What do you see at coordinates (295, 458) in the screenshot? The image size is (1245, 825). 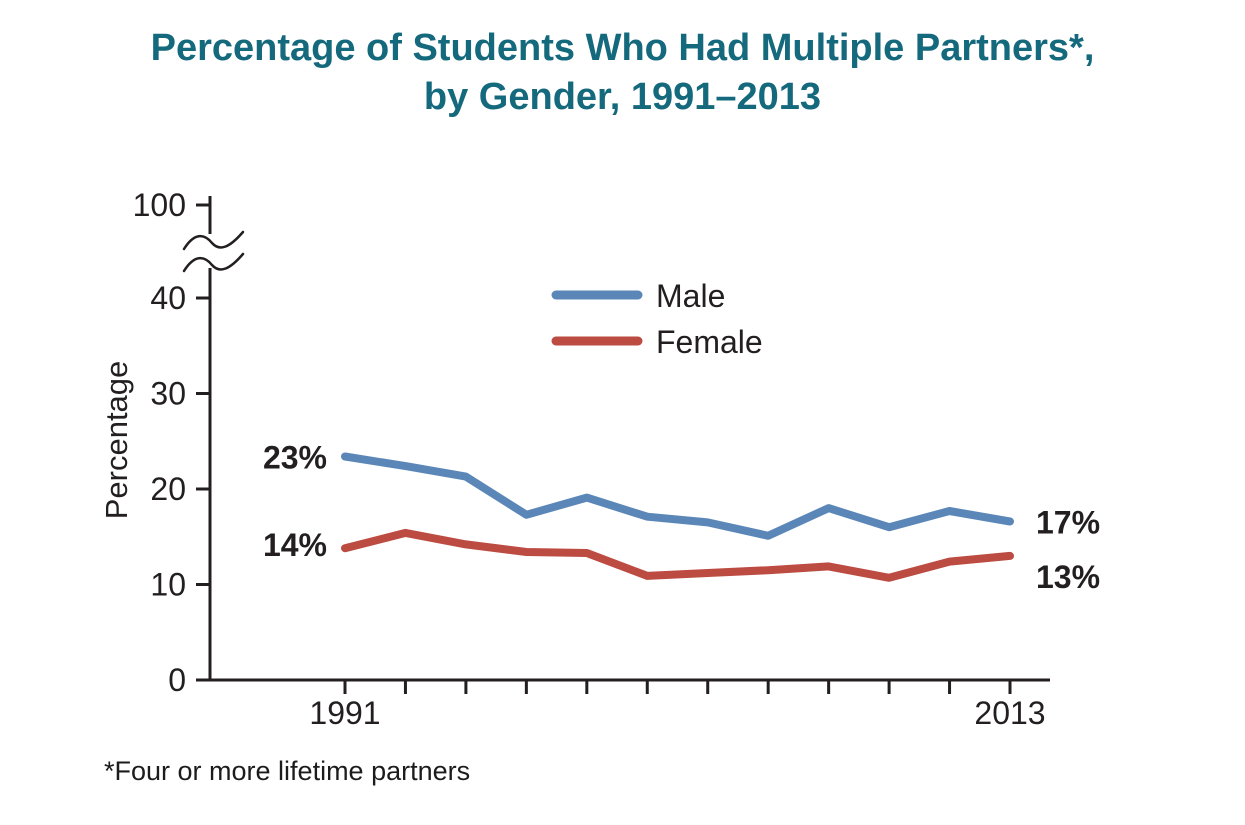 I see `male-start-label: 23%` at bounding box center [295, 458].